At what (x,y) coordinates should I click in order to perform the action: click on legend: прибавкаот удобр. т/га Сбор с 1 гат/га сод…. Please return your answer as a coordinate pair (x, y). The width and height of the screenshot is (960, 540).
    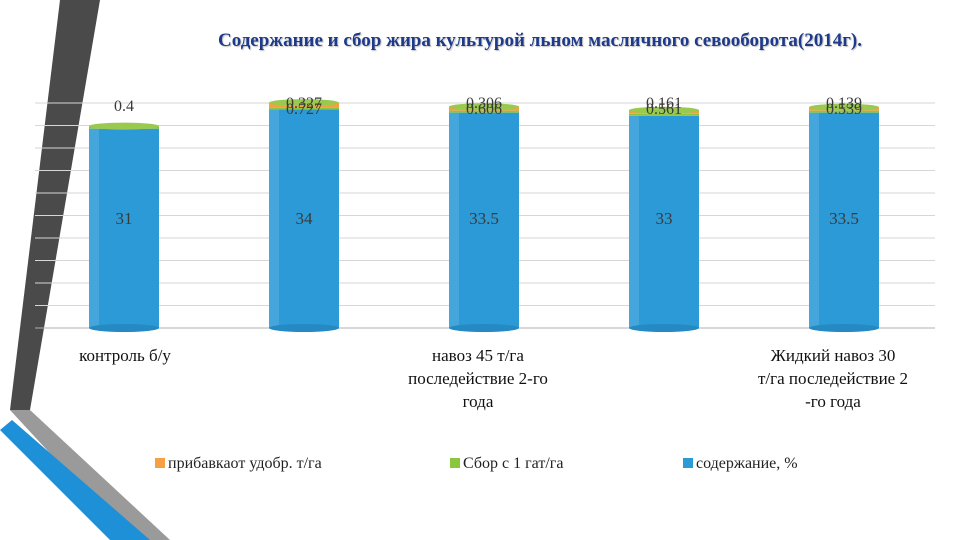
    Looking at the image, I should click on (476, 463).